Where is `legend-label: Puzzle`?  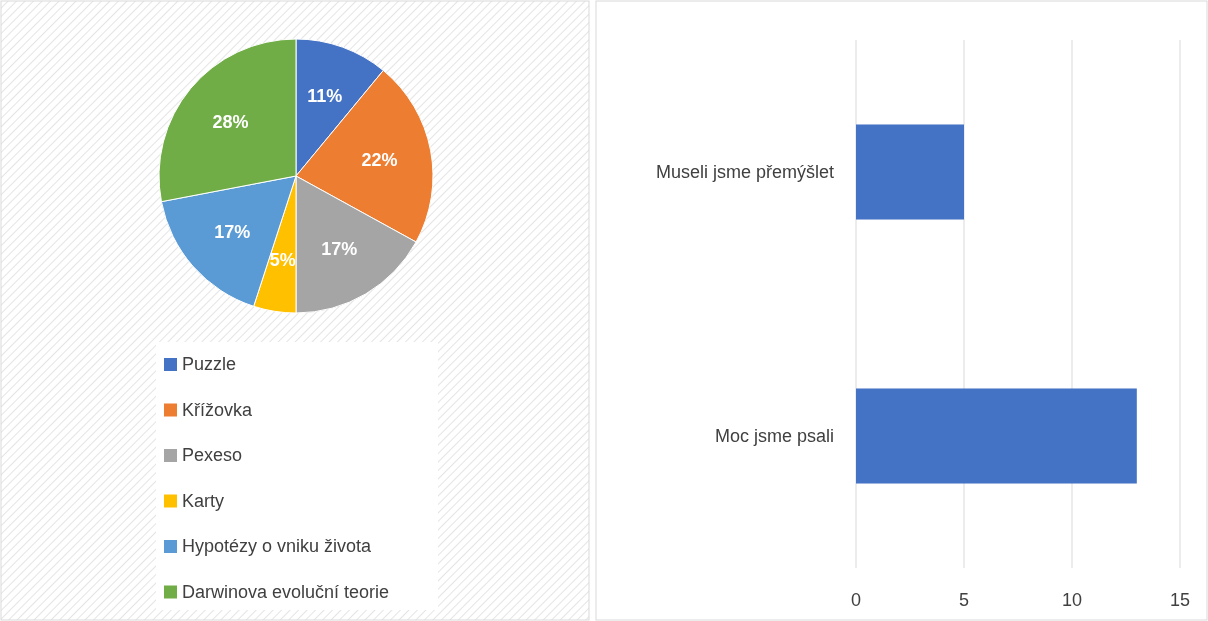
legend-label: Puzzle is located at coordinates (209, 364).